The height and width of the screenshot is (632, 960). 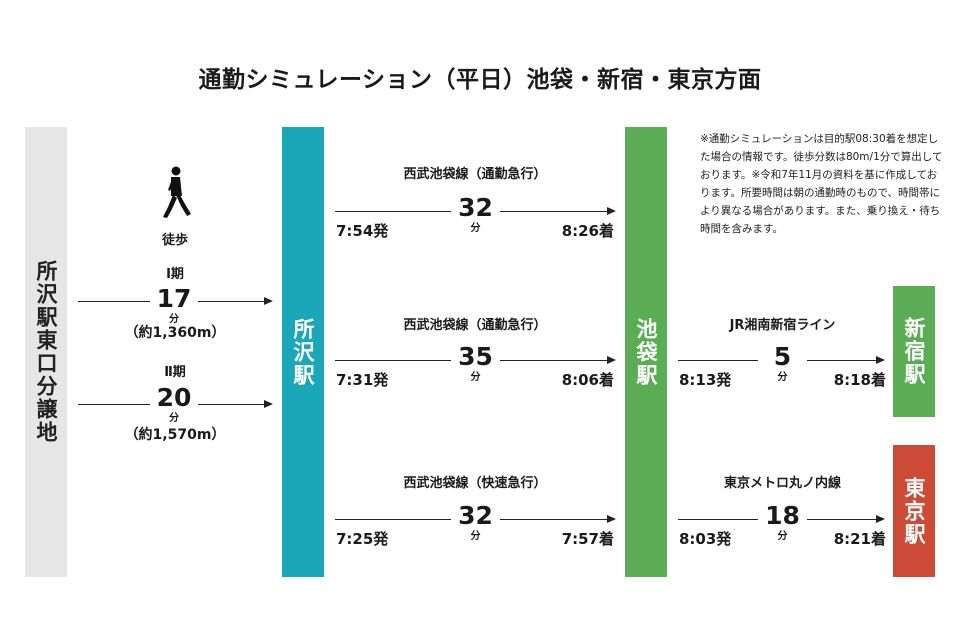 What do you see at coordinates (231, 301) in the screenshot?
I see `walk-phase1-line-right` at bounding box center [231, 301].